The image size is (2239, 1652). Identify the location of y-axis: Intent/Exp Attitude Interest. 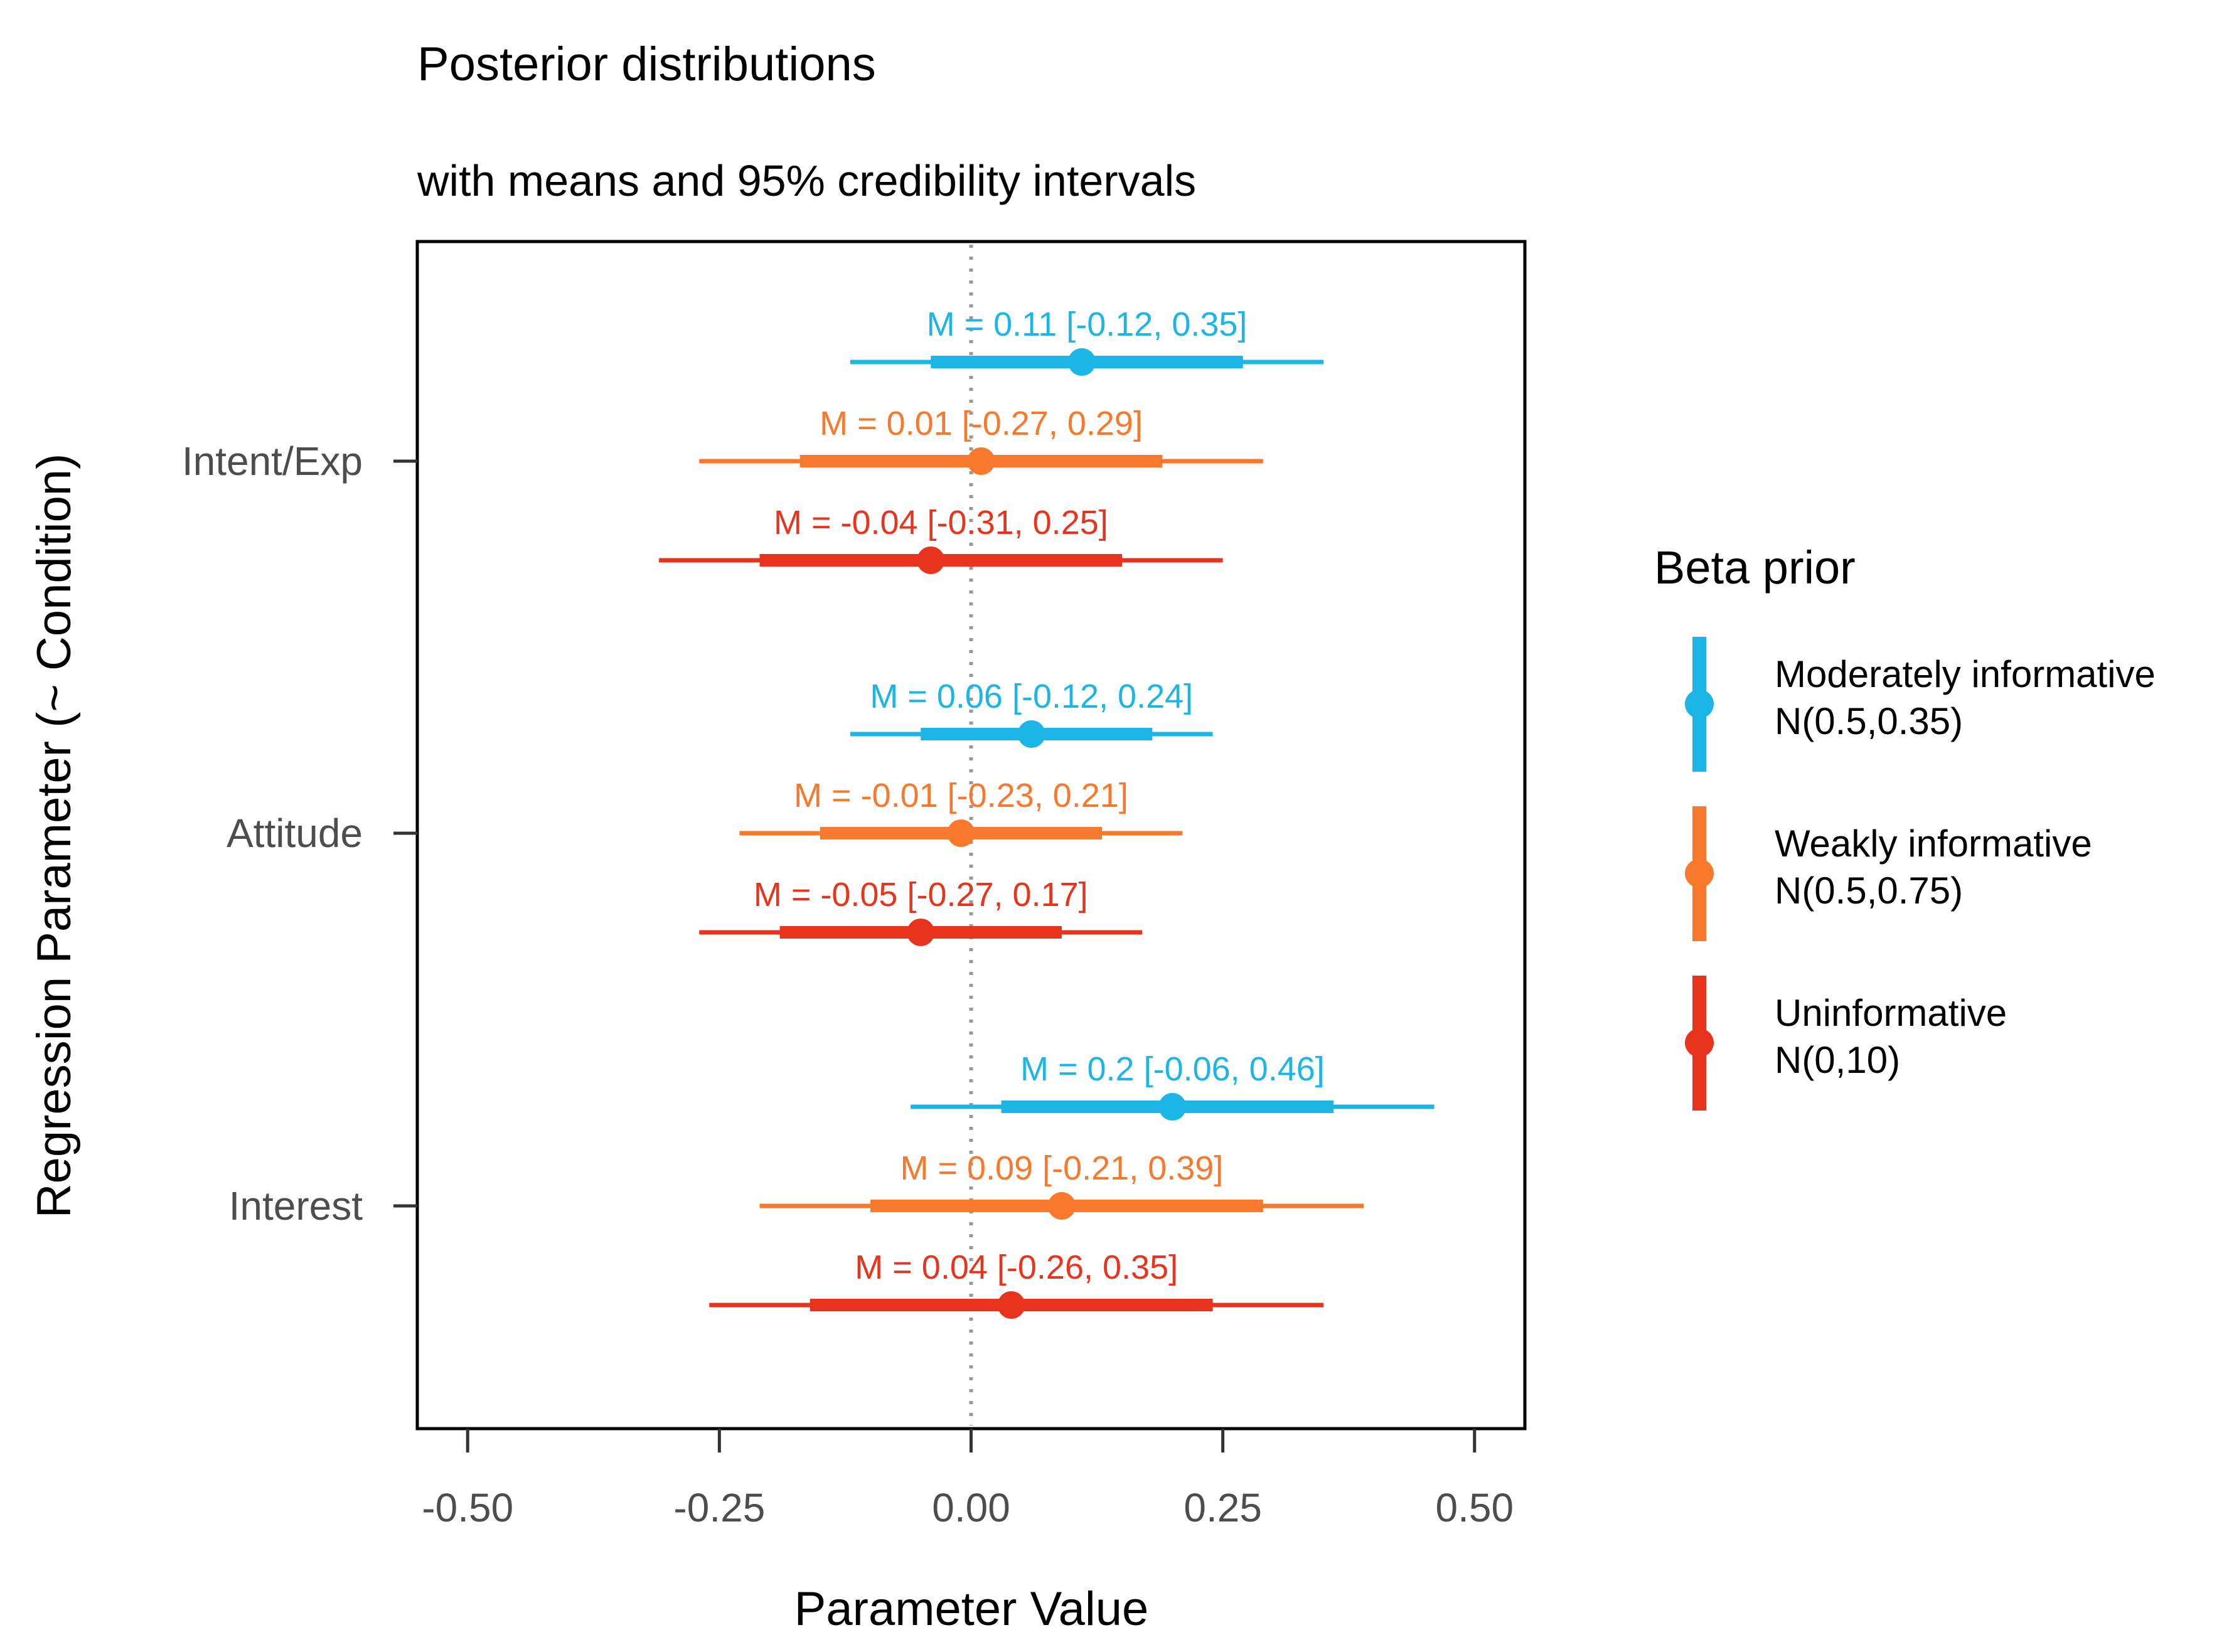
(299, 834).